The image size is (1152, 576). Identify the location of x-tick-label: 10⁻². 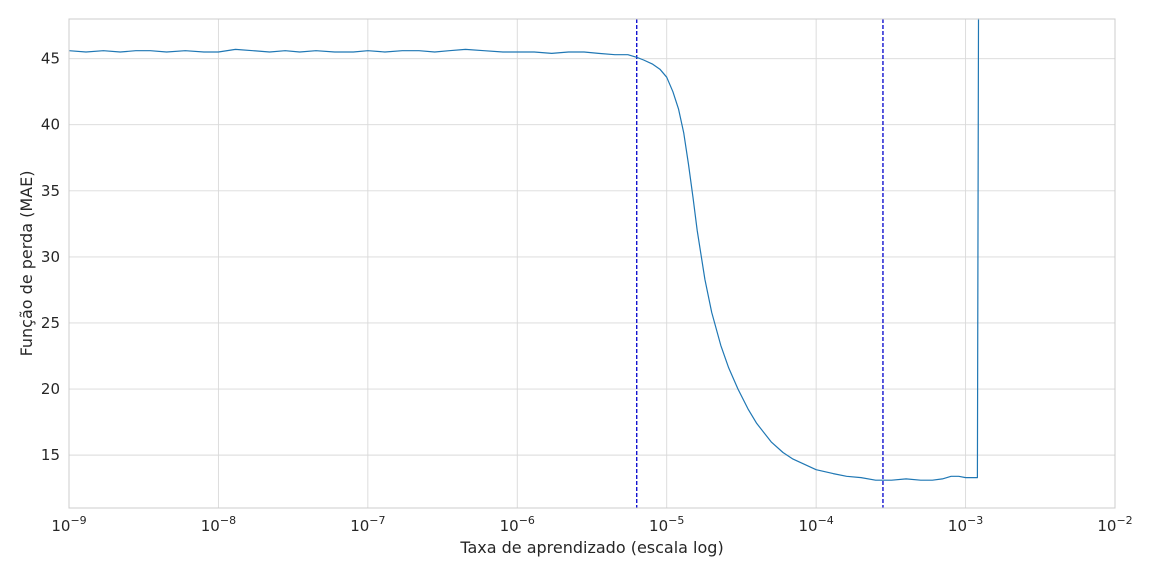
(1114, 524).